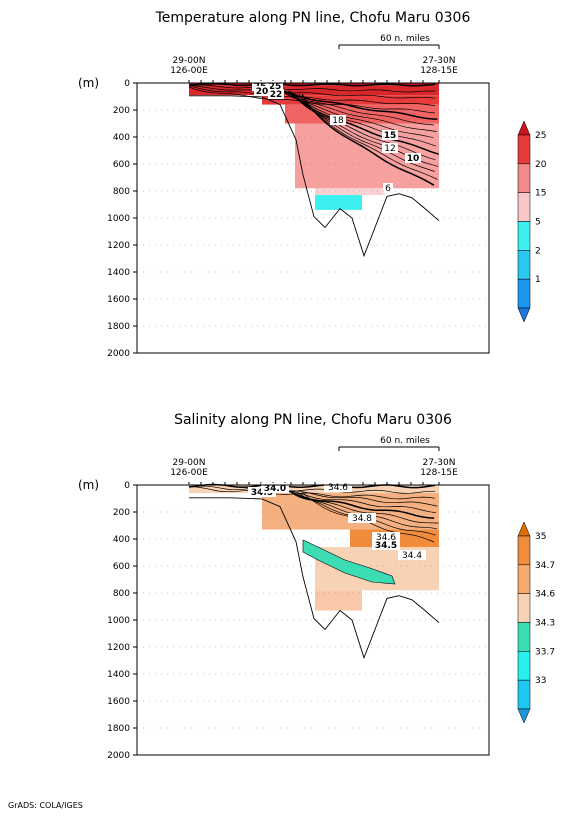 The image size is (569, 823). Describe the element at coordinates (388, 189) in the screenshot. I see `contour-label: 6` at that location.